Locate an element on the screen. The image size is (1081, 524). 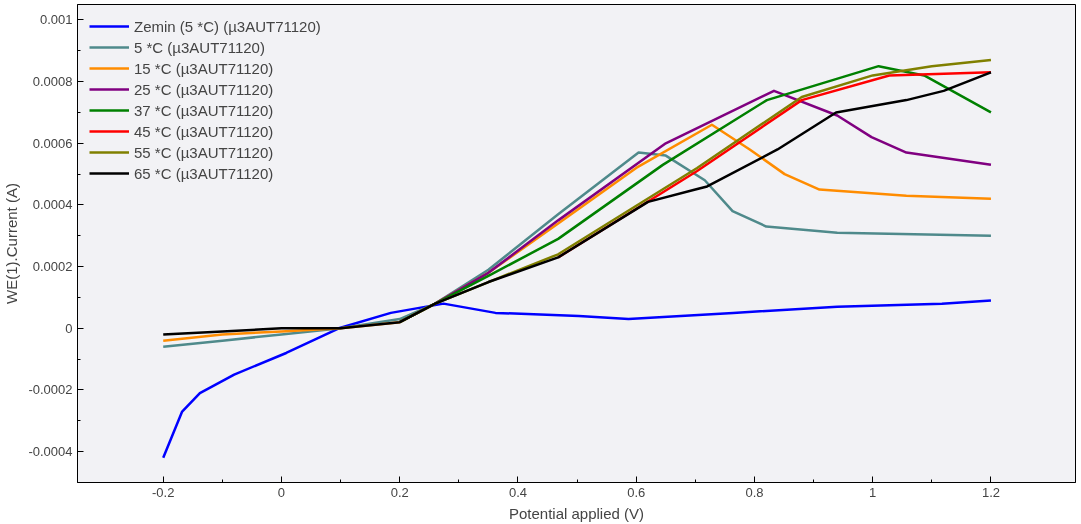
legend-label: 25 *C (µ3AUT71120) is located at coordinates (204, 89).